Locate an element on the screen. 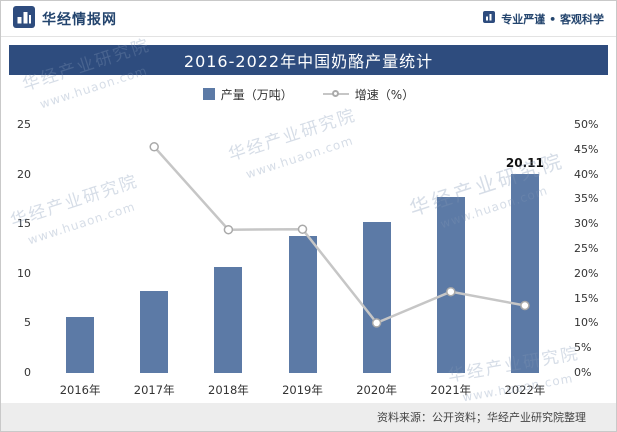 The image size is (617, 432). legend-item-production: 产量（万吨） is located at coordinates (247, 94).